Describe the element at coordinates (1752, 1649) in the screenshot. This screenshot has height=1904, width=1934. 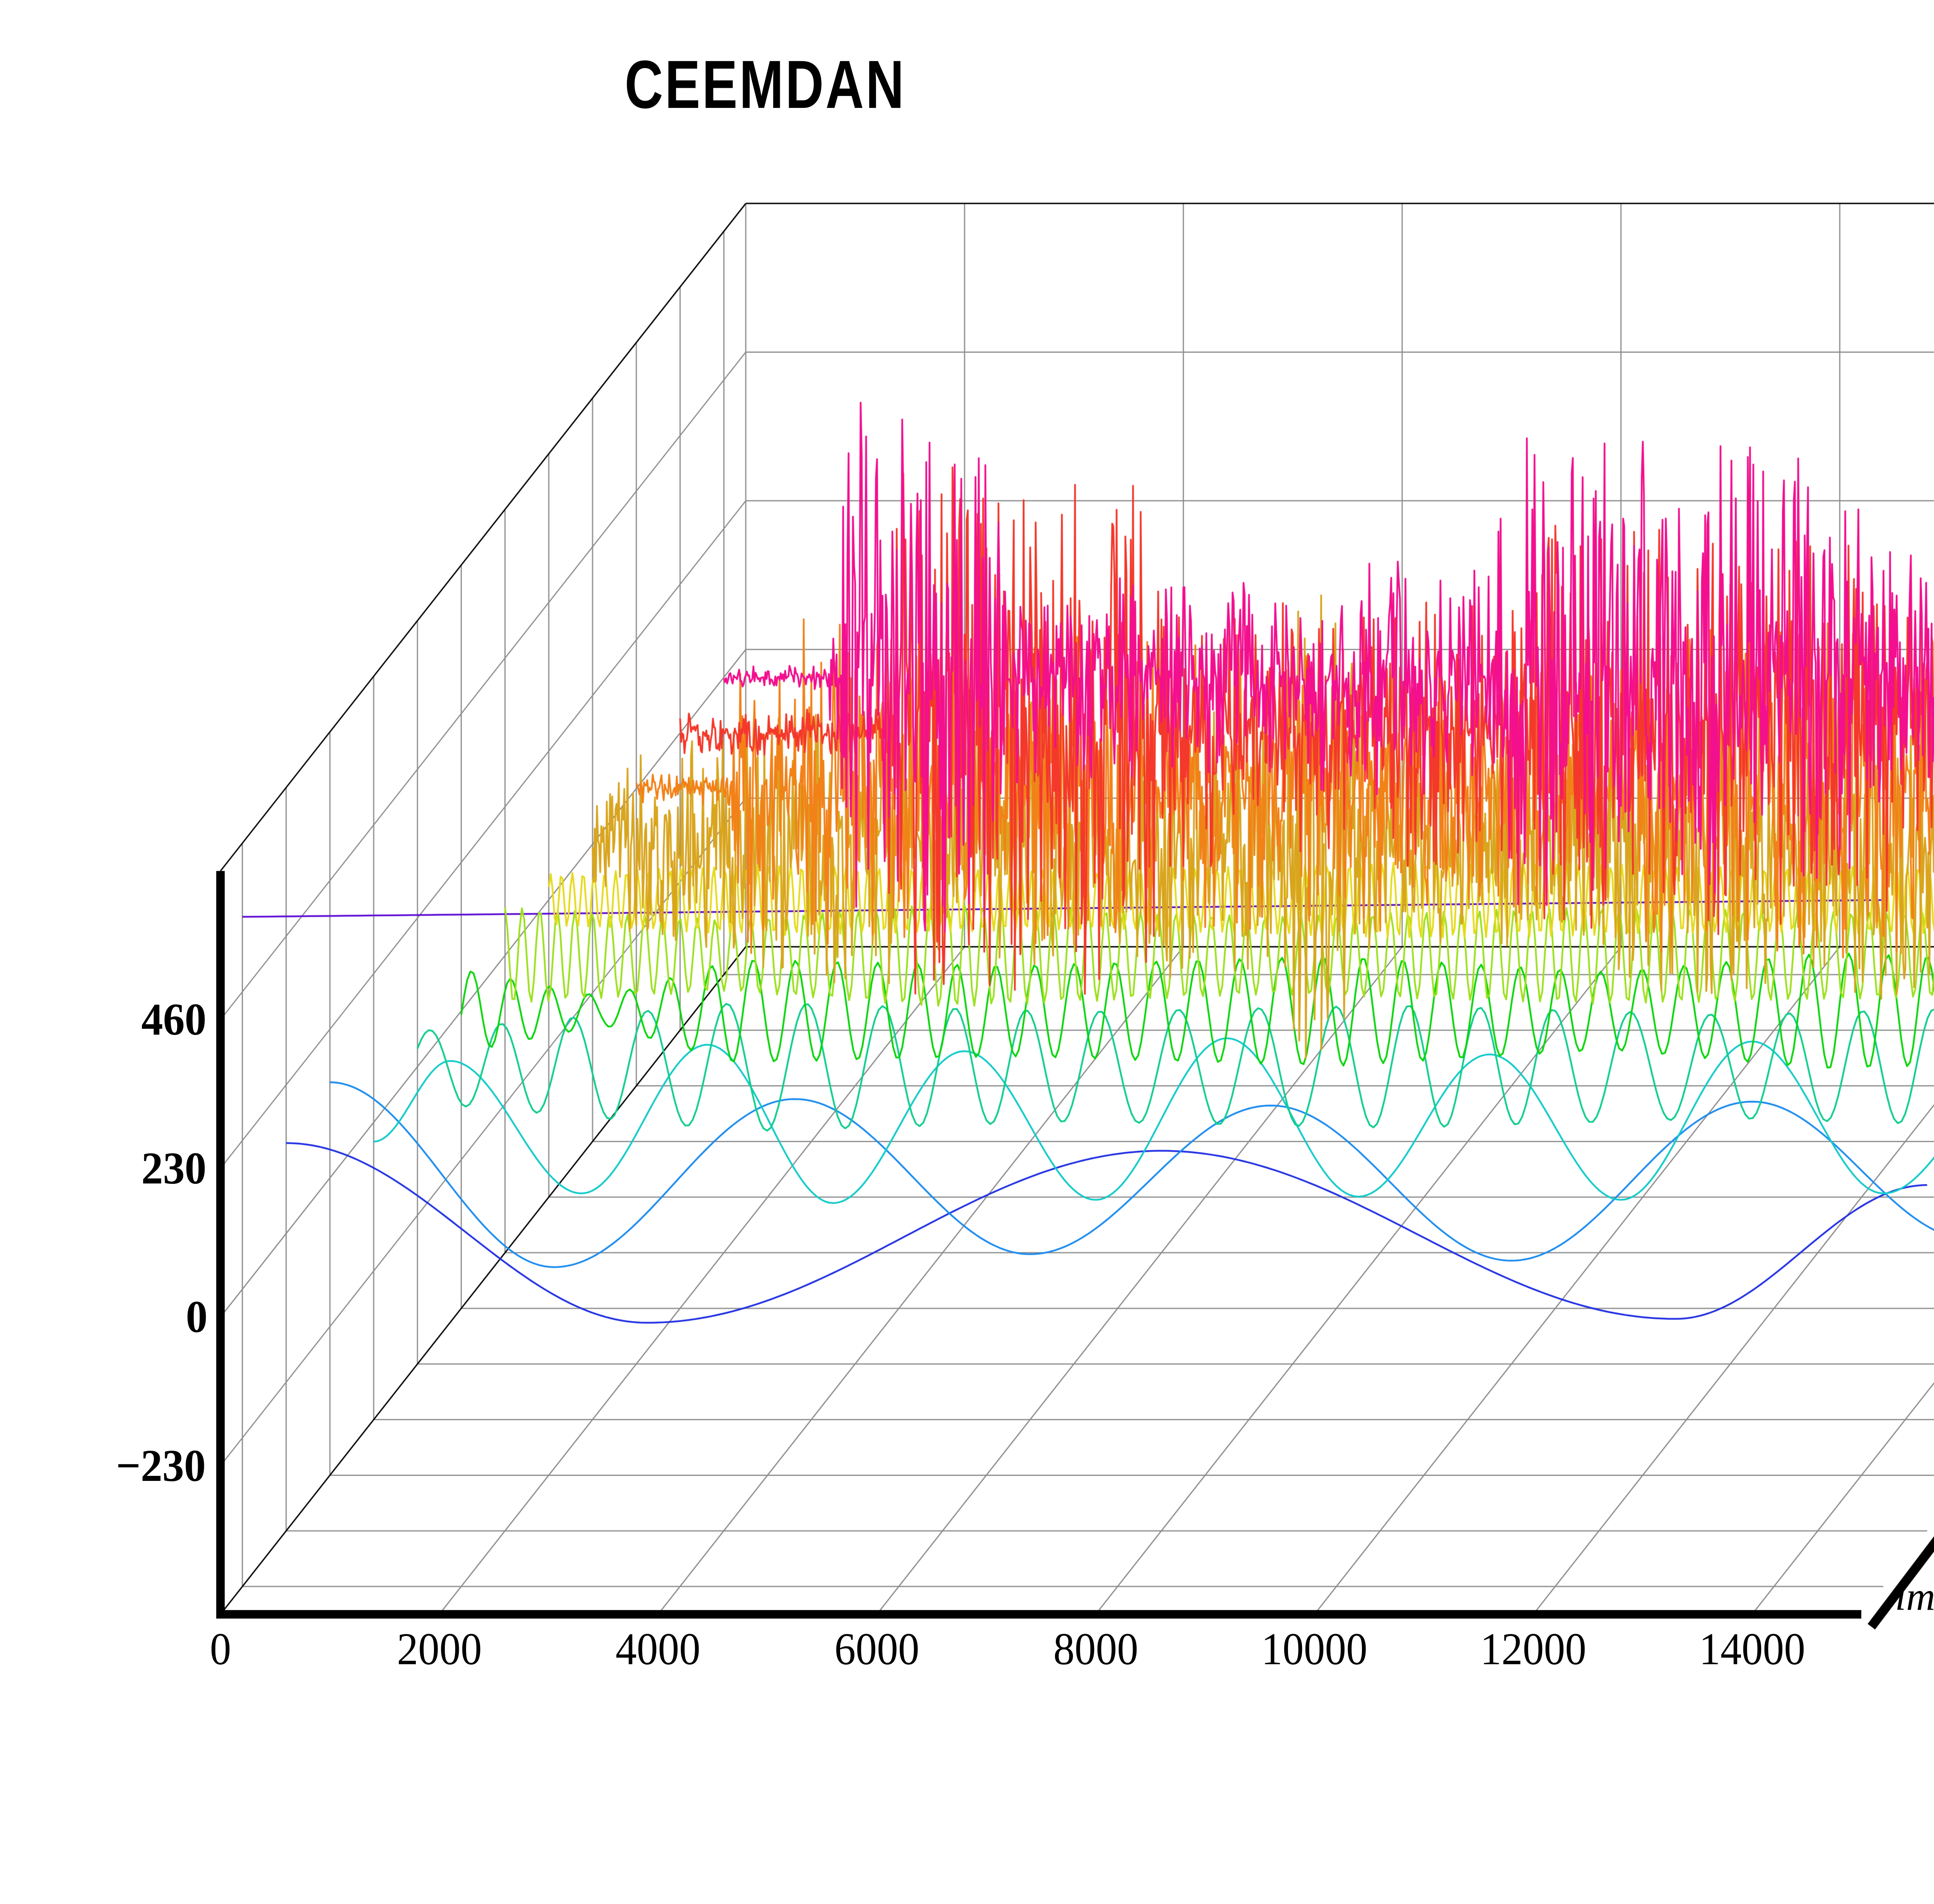
I see `x-tick-label-14000: 14000` at that location.